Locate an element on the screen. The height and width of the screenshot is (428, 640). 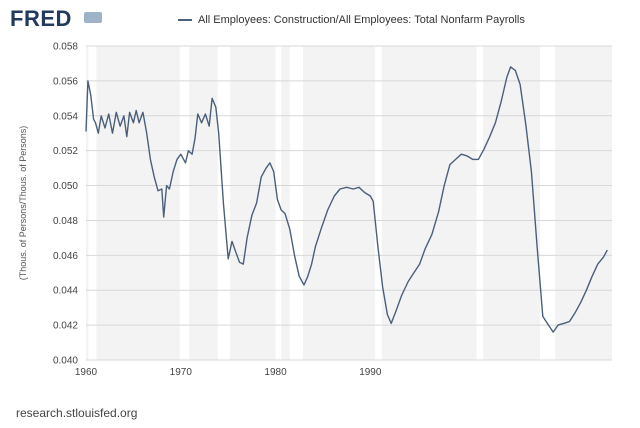
y-tick-label: 0.044 is located at coordinates (65, 291).